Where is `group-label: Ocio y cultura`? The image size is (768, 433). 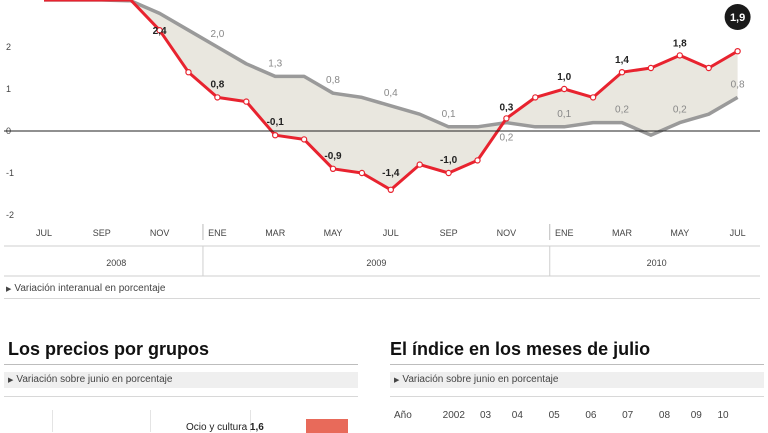
group-label: Ocio y cultura is located at coordinates (217, 427).